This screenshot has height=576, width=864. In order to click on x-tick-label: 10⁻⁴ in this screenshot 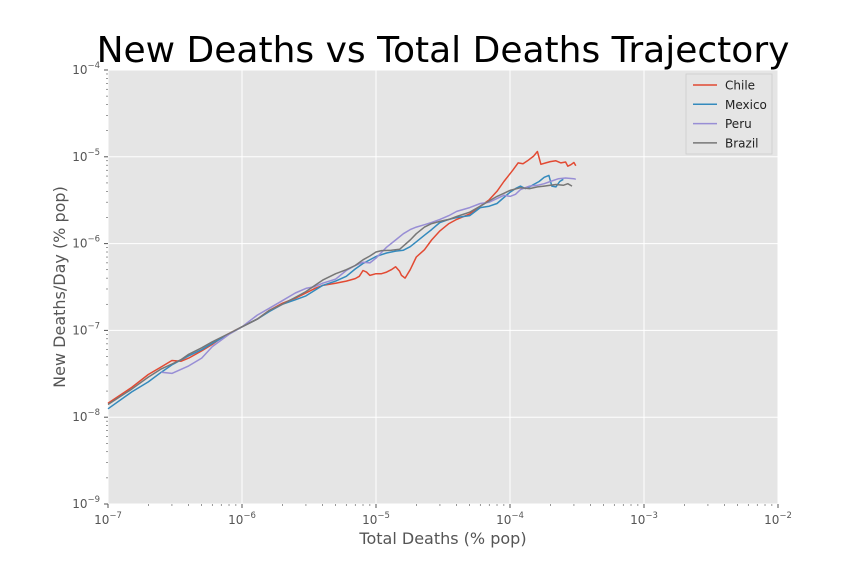, I will do `click(510, 519)`.